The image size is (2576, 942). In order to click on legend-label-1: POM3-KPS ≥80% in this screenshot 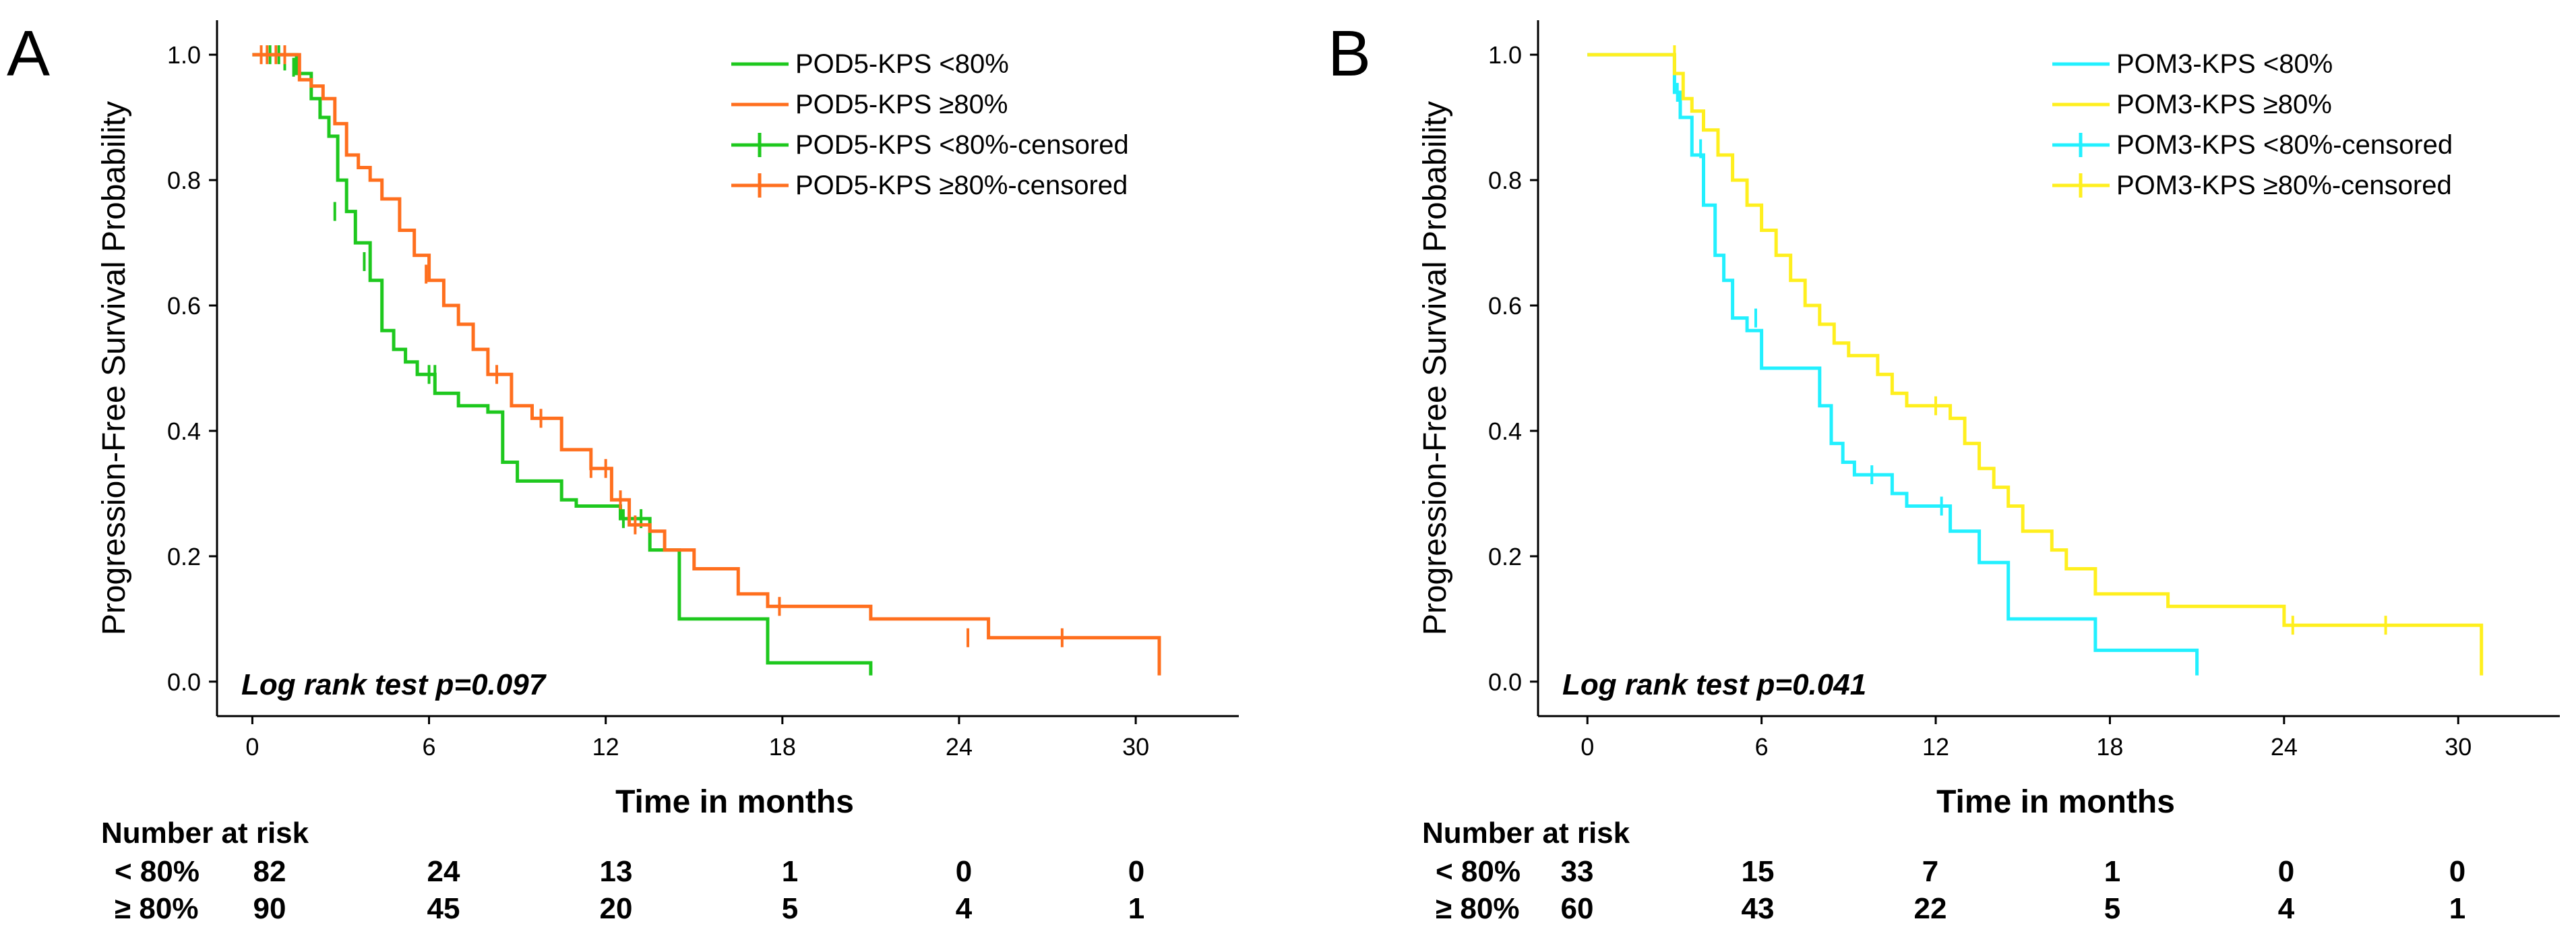, I will do `click(2224, 105)`.